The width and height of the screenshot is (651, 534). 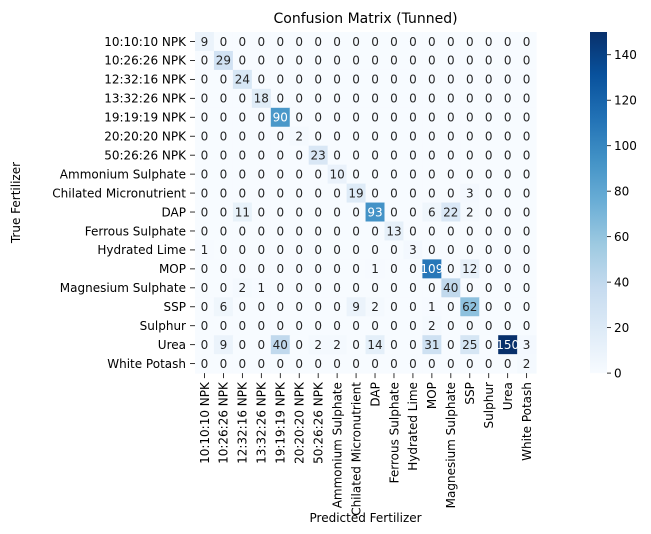 I want to click on x-tick-label: MOP, so click(x=432, y=395).